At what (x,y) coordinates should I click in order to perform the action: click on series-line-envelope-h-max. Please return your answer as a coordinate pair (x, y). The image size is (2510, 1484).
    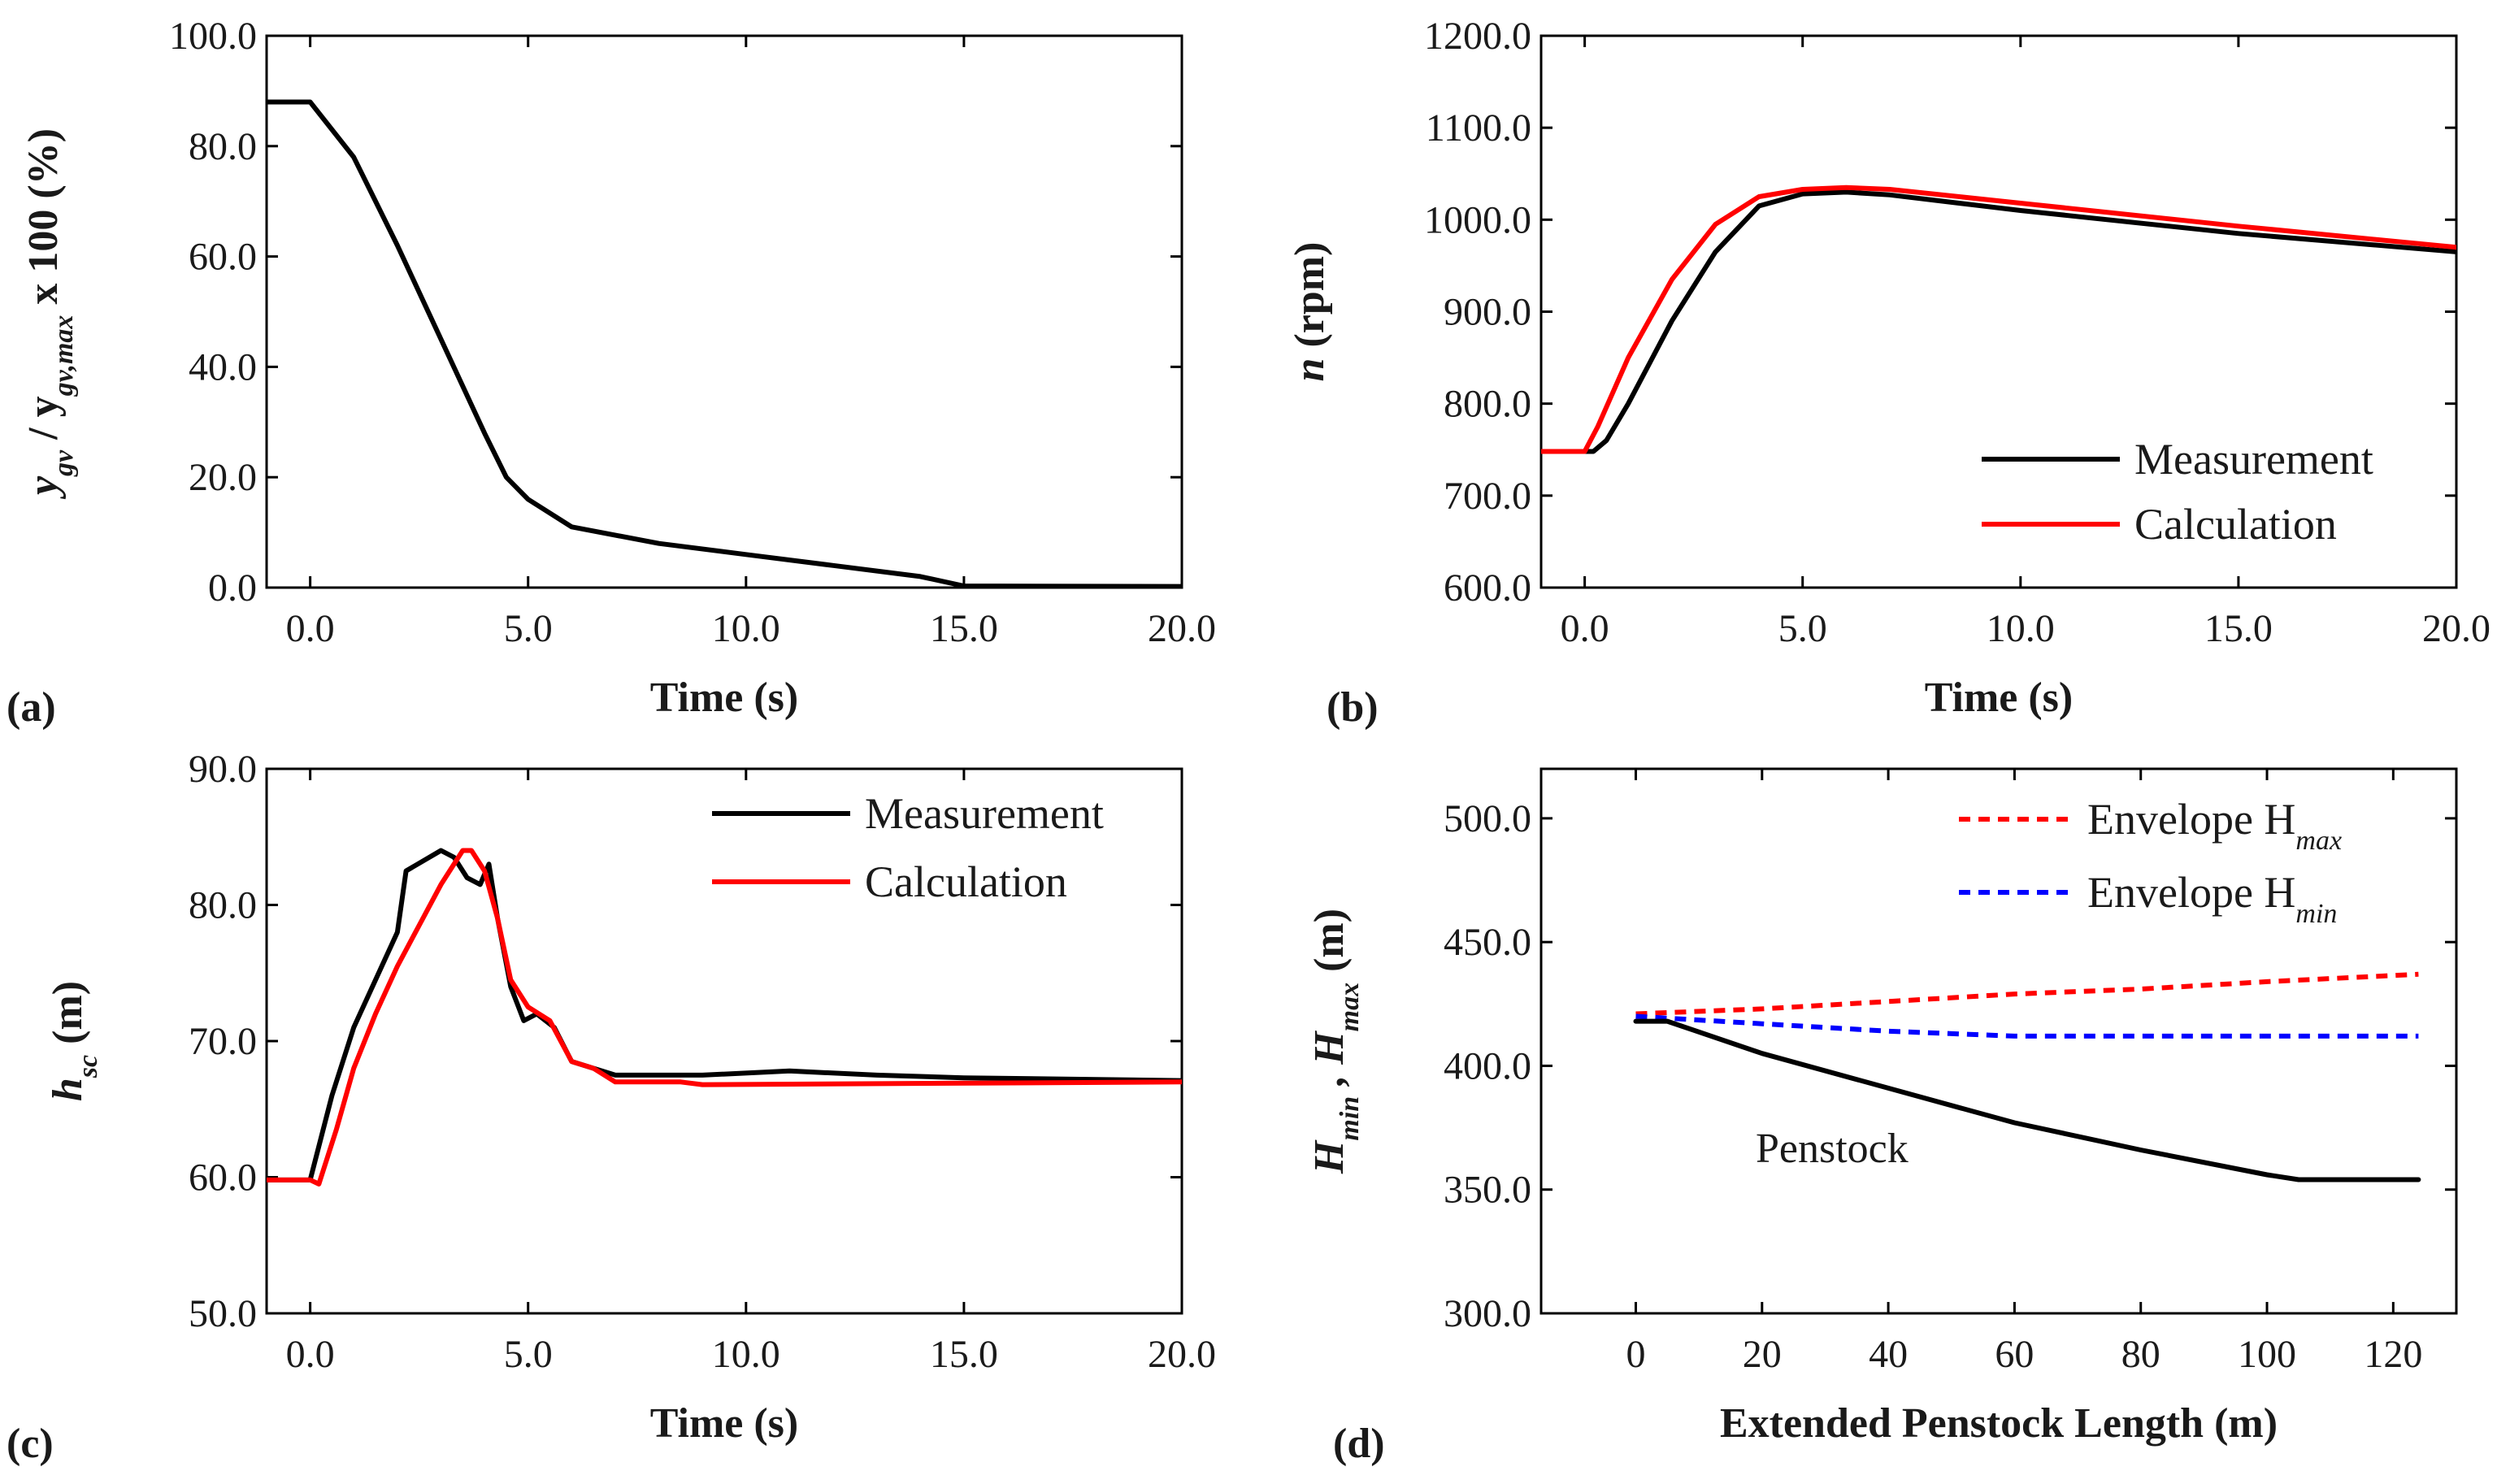
    Looking at the image, I should click on (2027, 994).